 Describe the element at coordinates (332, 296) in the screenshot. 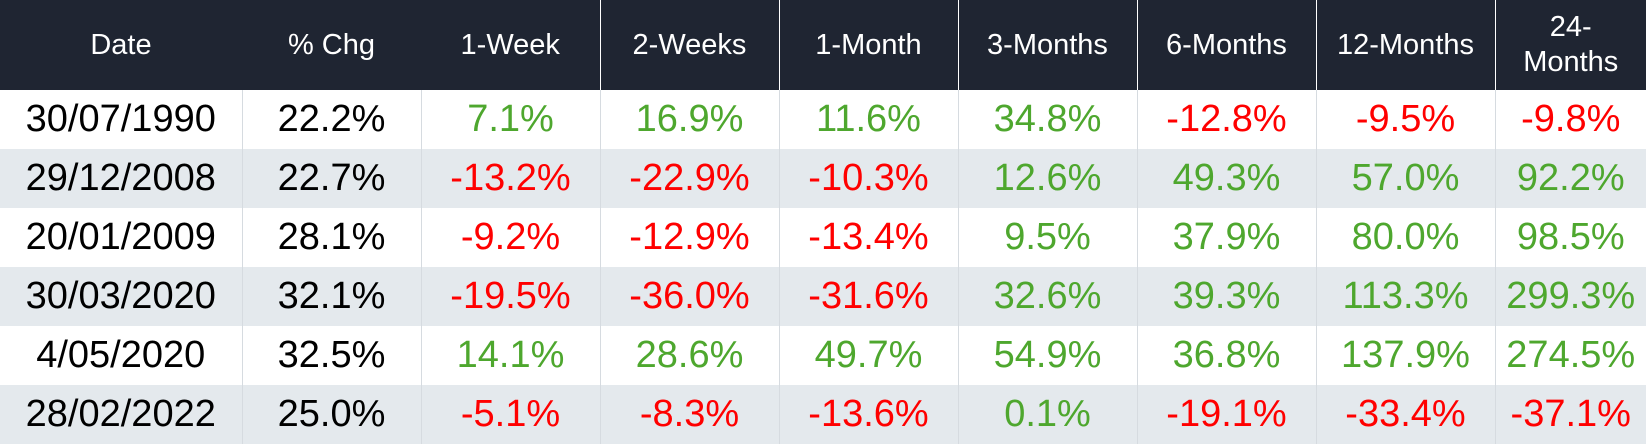

I see `cell-pct-chg: 32.1%` at that location.